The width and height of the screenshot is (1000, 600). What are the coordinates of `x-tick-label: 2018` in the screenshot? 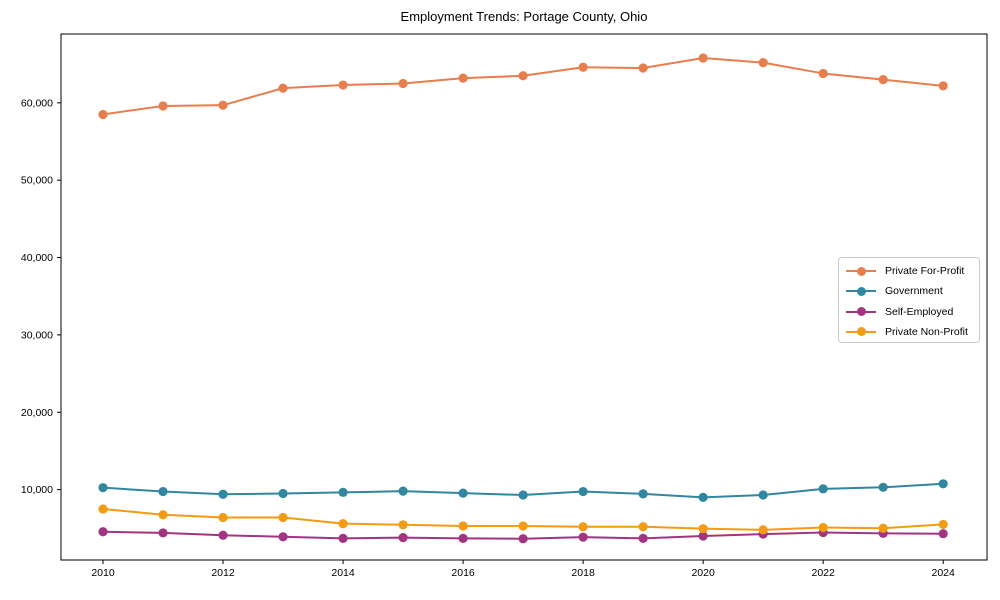 It's located at (583, 573).